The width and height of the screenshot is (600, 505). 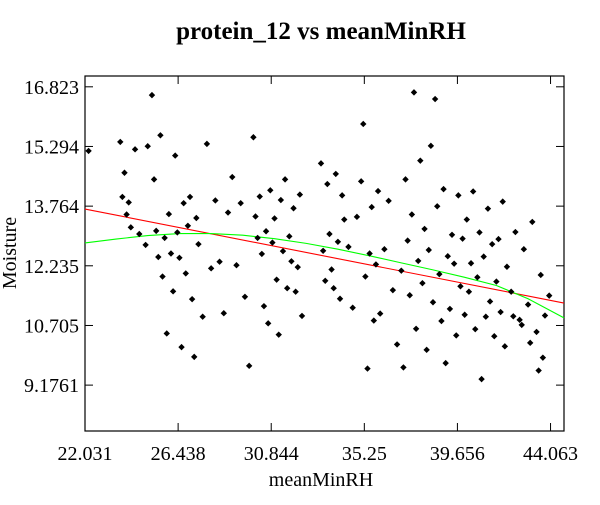 What do you see at coordinates (321, 31) in the screenshot?
I see `chart-title: protein_12 vs meanMinRH` at bounding box center [321, 31].